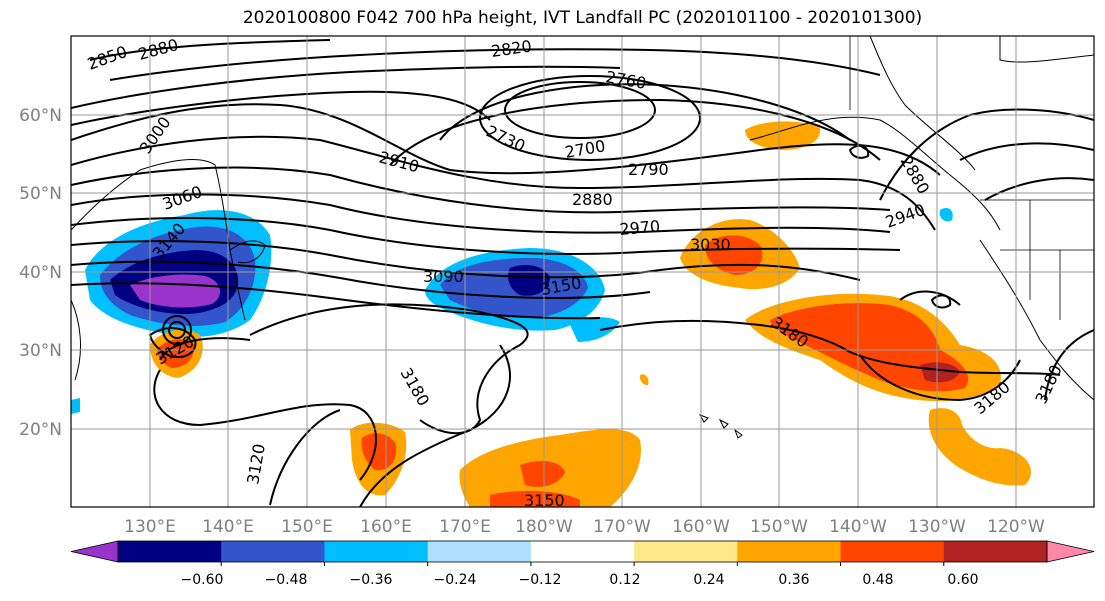 The image size is (1105, 601). I want to click on colorbar-tick-label: 0.60, so click(962, 580).